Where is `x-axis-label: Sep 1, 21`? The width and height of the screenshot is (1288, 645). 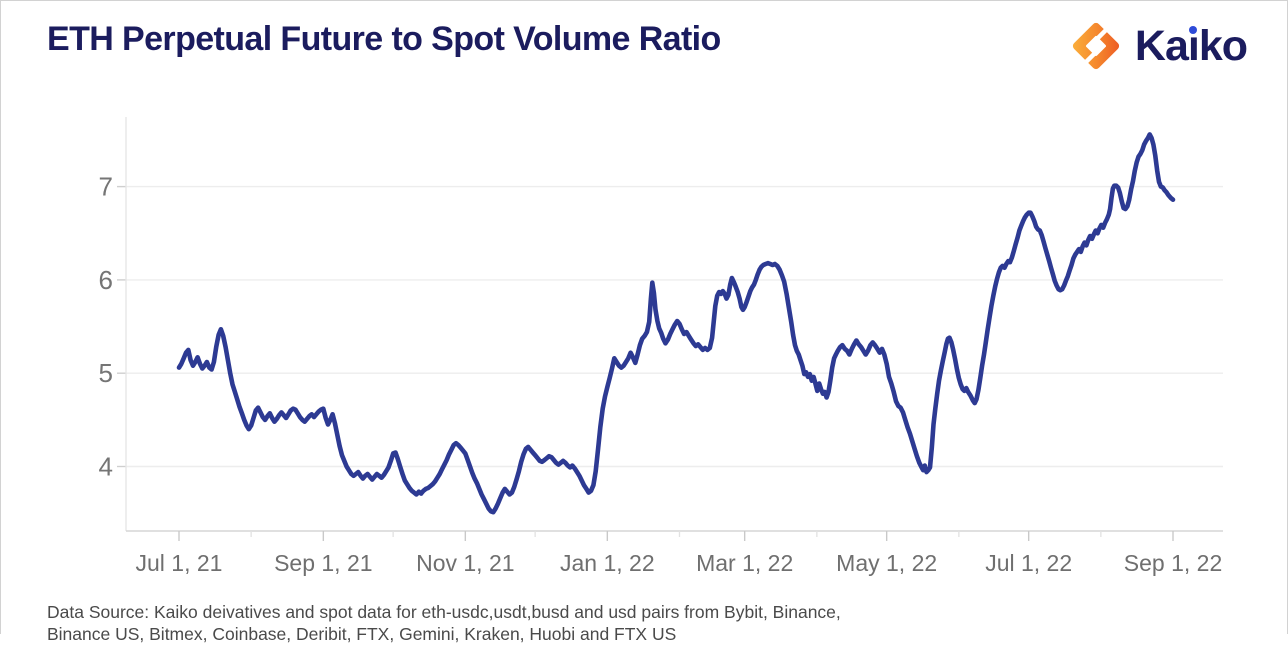
x-axis-label: Sep 1, 21 is located at coordinates (323, 563).